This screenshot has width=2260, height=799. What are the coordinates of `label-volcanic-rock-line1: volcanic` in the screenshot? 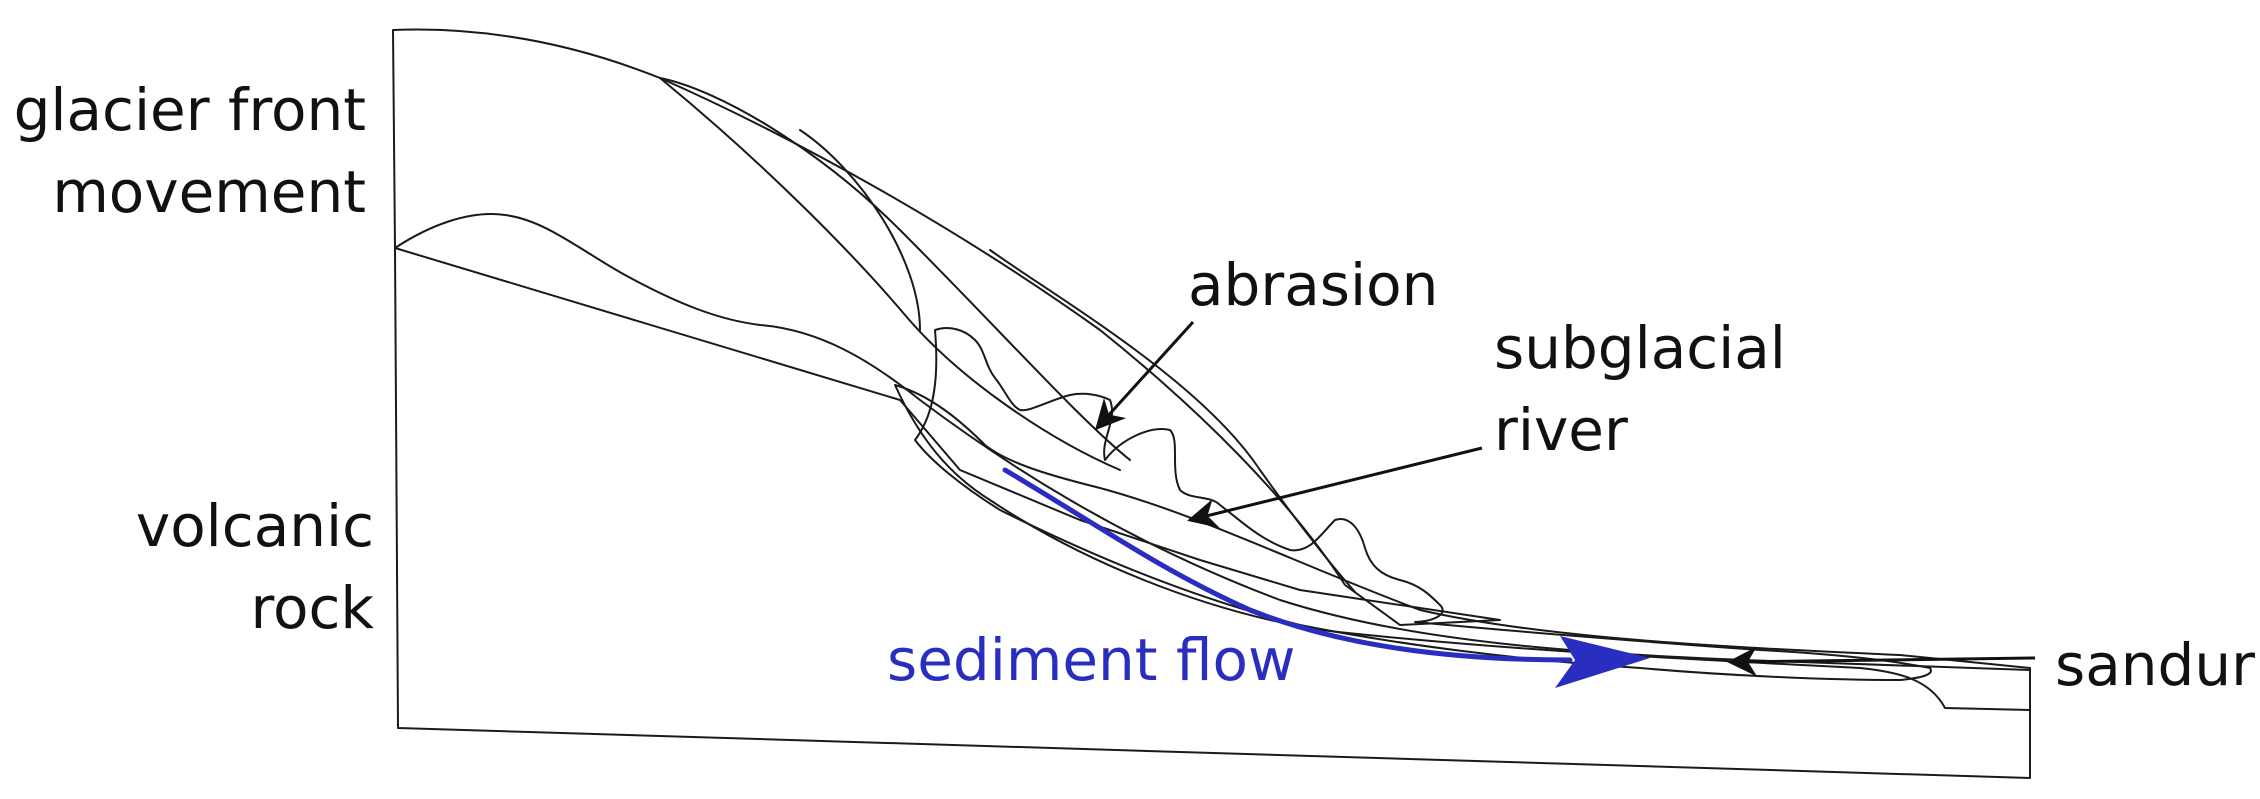 It's located at (255, 526).